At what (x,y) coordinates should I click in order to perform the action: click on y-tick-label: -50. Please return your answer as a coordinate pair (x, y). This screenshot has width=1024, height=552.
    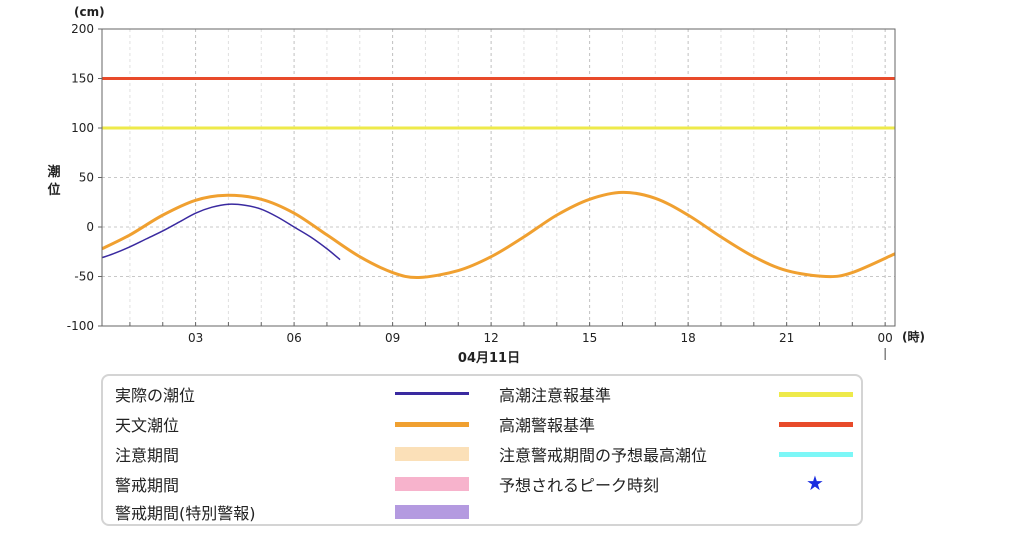
    Looking at the image, I should click on (84, 277).